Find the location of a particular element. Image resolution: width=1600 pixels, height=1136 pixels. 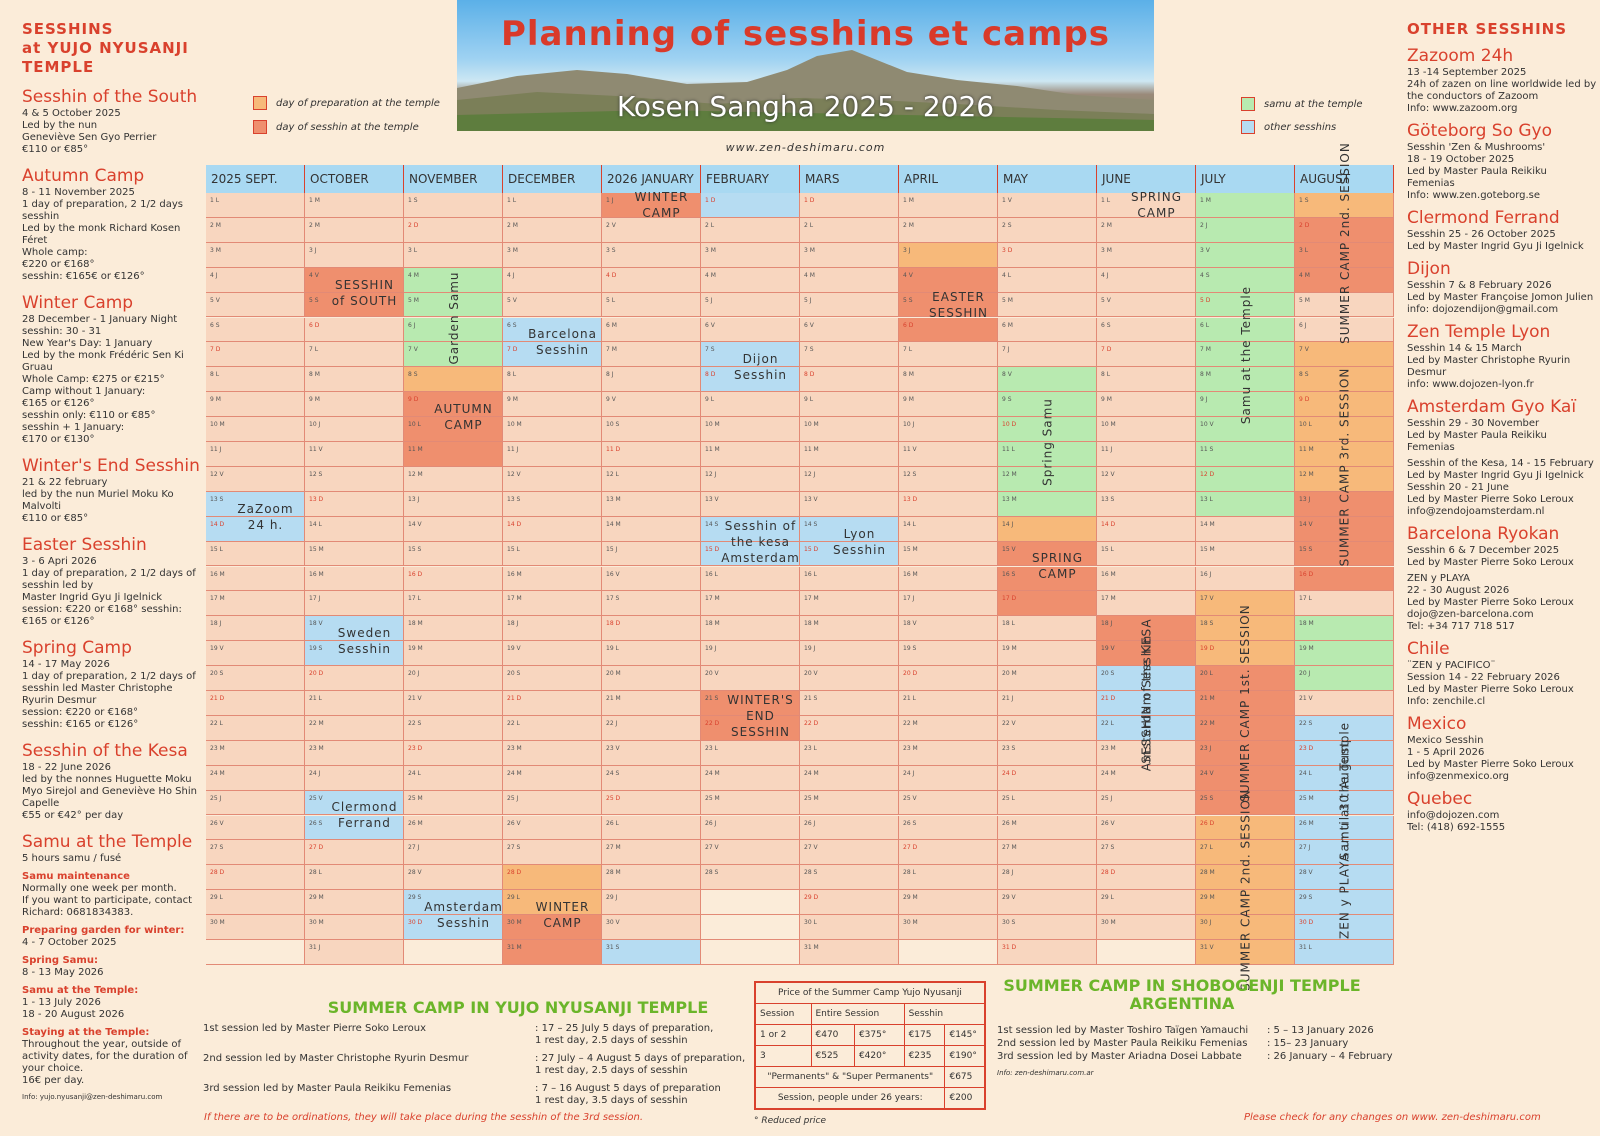

day-cell: 20 L is located at coordinates (1245, 678).